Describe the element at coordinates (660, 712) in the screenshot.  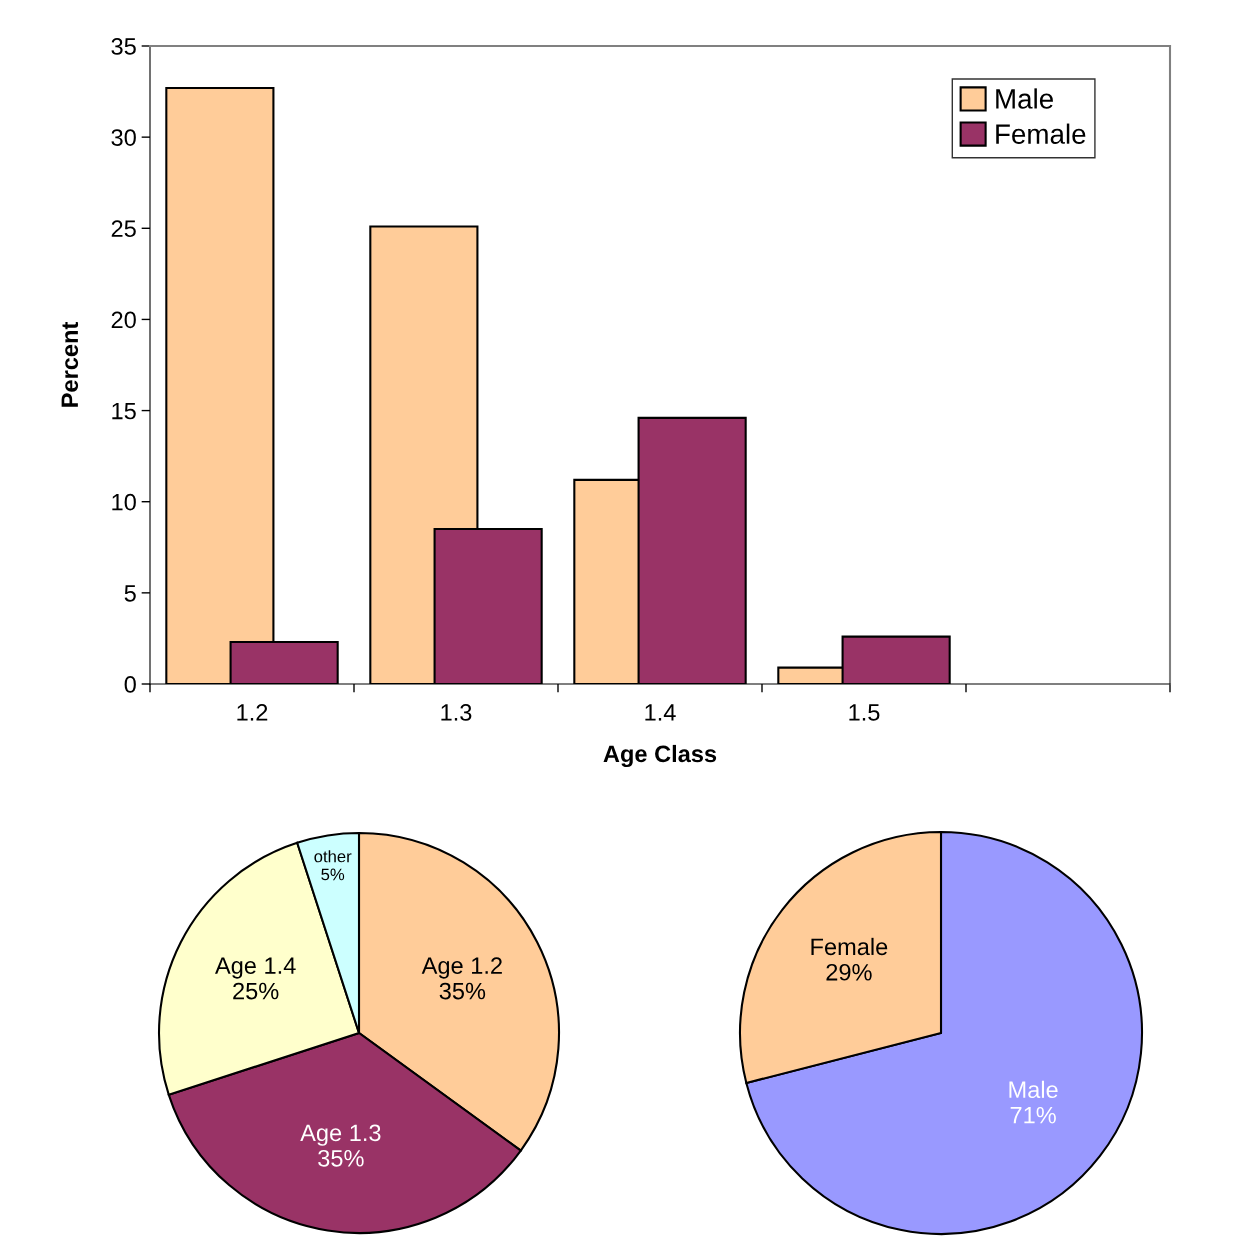
I see `x-tick-label: 1.4` at that location.